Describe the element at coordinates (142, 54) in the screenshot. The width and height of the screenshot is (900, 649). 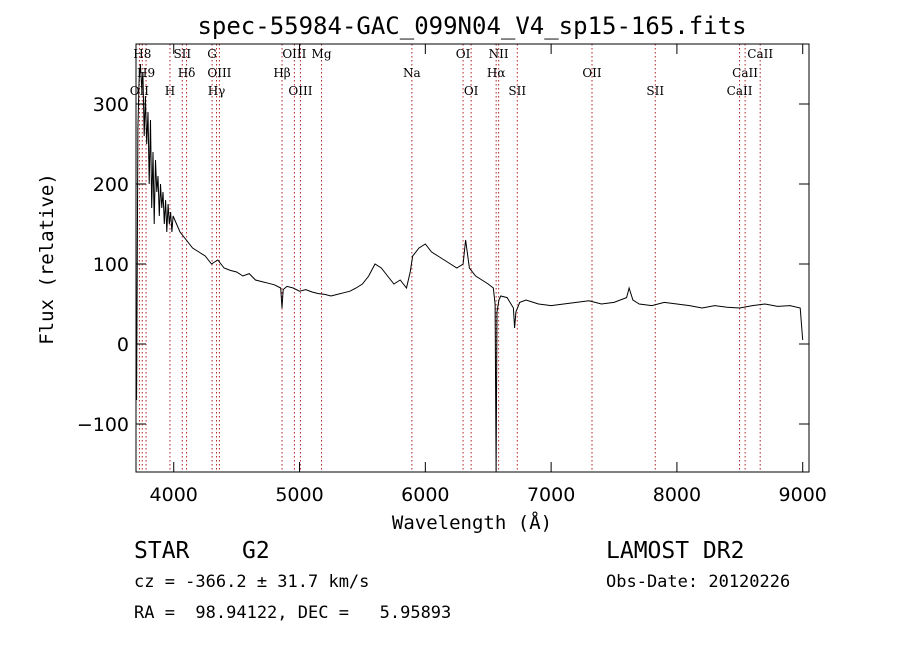
I see `line-label: H8` at that location.